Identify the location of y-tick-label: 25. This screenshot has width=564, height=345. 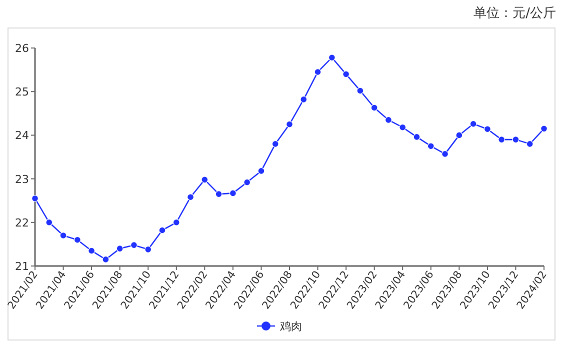
(22, 92).